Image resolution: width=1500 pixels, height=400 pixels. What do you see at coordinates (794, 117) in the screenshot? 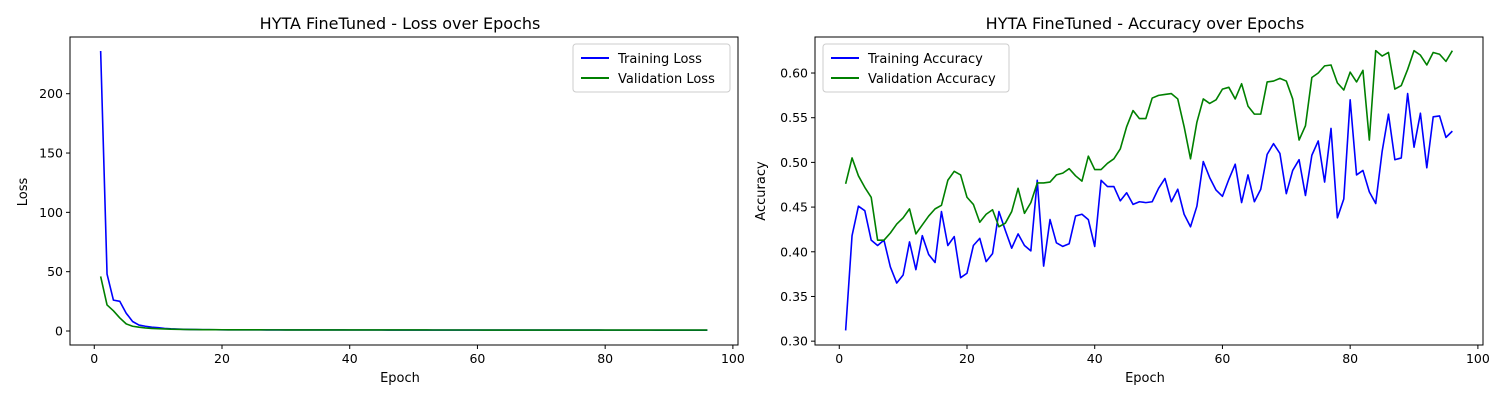
I see `accuracy-y-tick-label: 0.55` at bounding box center [794, 117].